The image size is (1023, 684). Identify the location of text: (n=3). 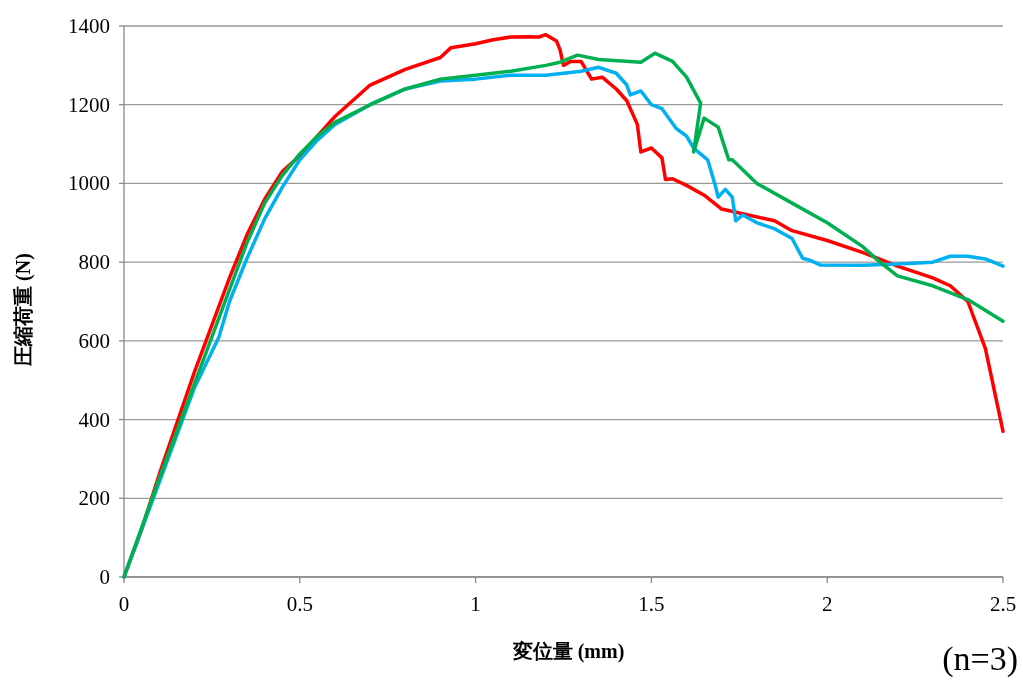
(980, 659).